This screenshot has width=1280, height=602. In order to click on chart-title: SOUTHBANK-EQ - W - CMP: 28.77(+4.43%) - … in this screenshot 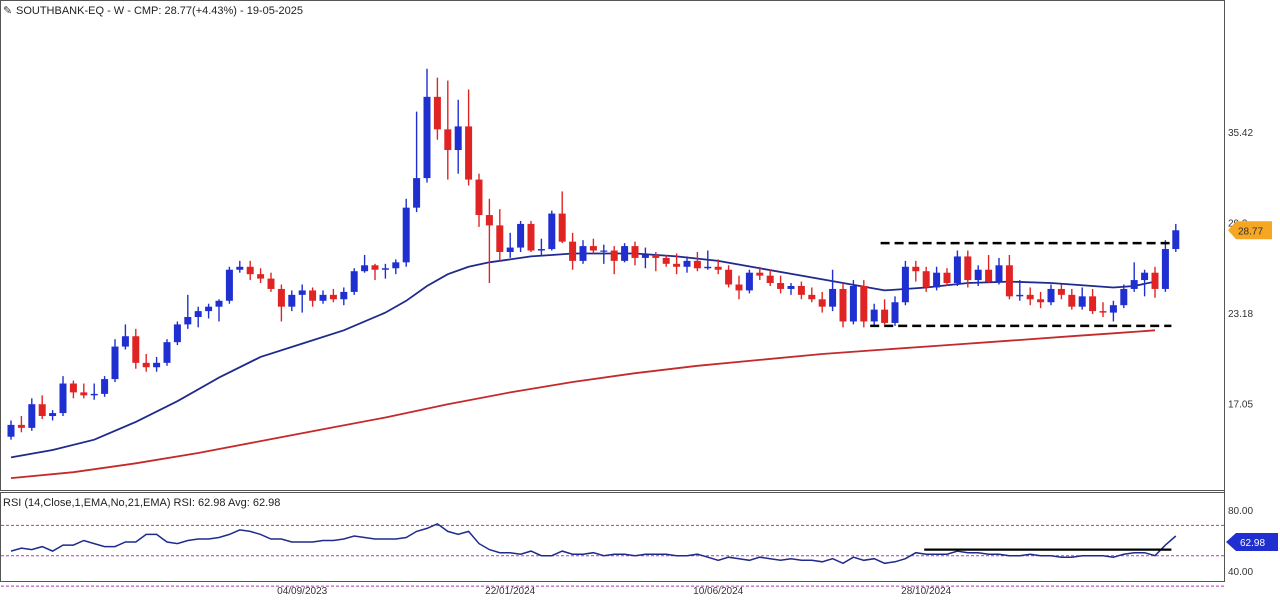, I will do `click(159, 11)`.